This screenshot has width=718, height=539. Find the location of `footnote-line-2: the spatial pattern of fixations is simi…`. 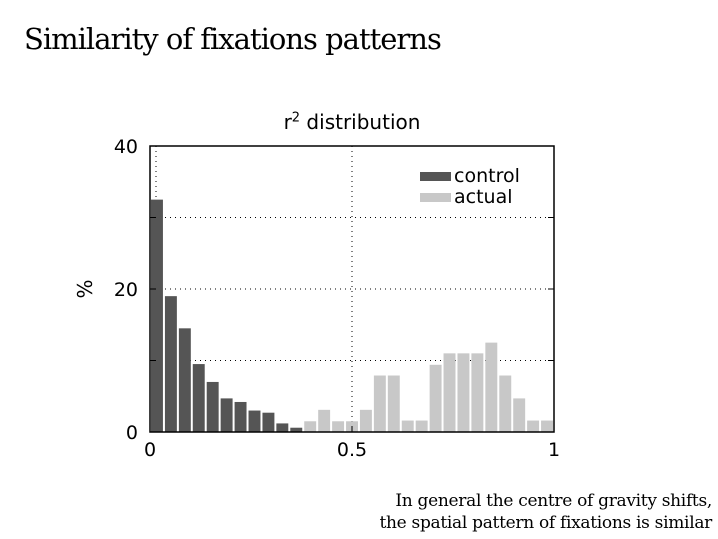

footnote-line-2: the spatial pattern of fixations is simi… is located at coordinates (546, 523).